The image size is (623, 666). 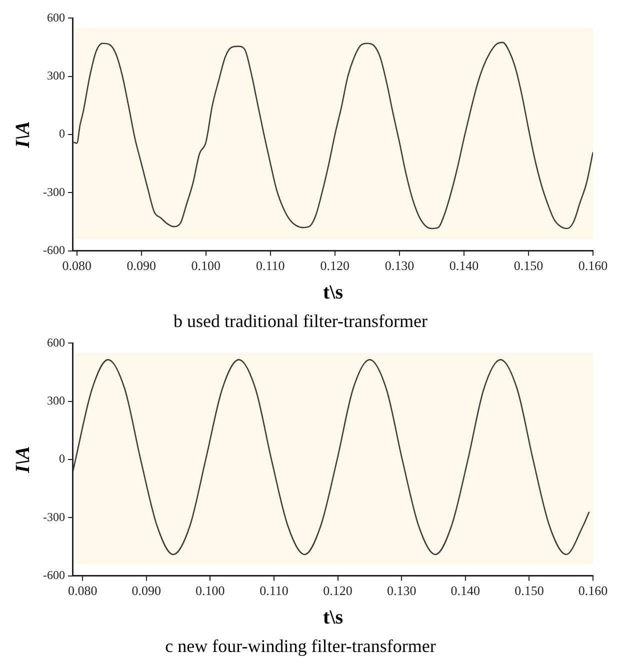 What do you see at coordinates (300, 320) in the screenshot?
I see `text: b used traditional filter-transformer` at bounding box center [300, 320].